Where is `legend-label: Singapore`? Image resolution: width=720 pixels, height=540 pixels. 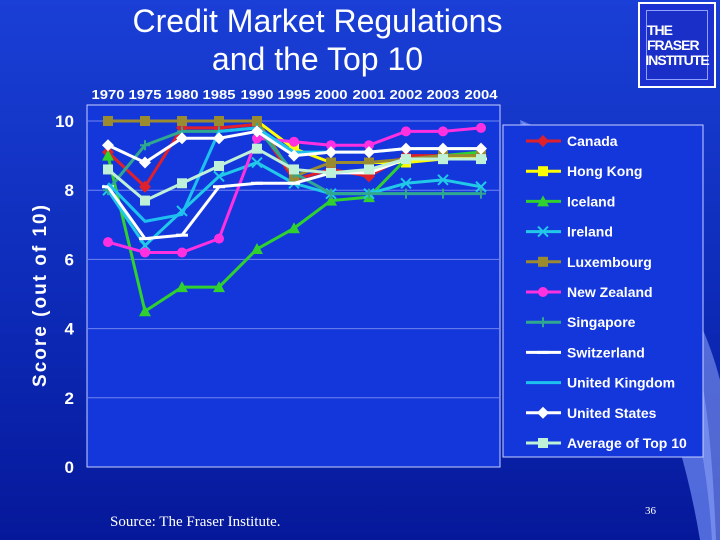 legend-label: Singapore is located at coordinates (601, 322).